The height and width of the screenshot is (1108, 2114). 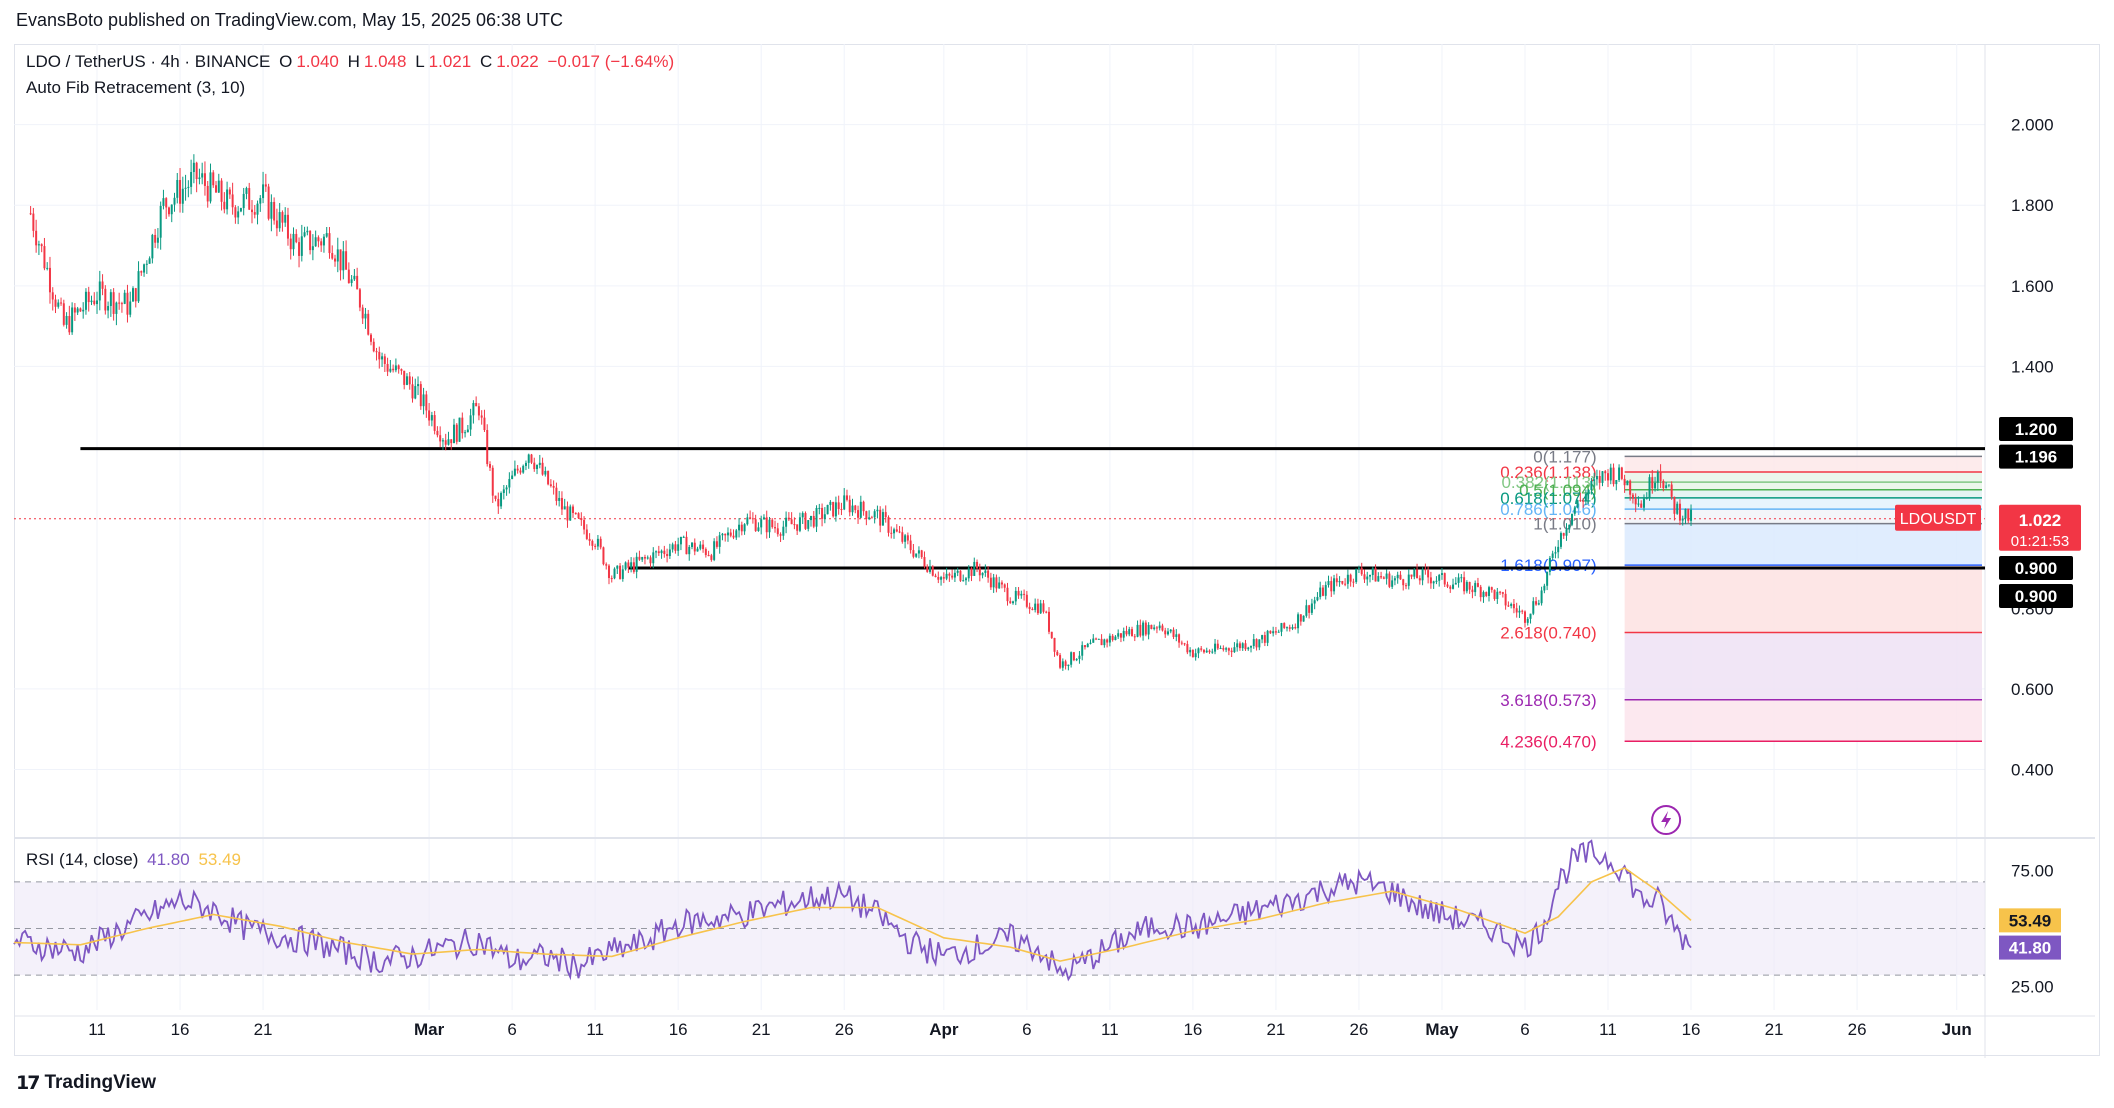 I want to click on fib-level-label: 0.618(1.074), so click(x=1548, y=498).